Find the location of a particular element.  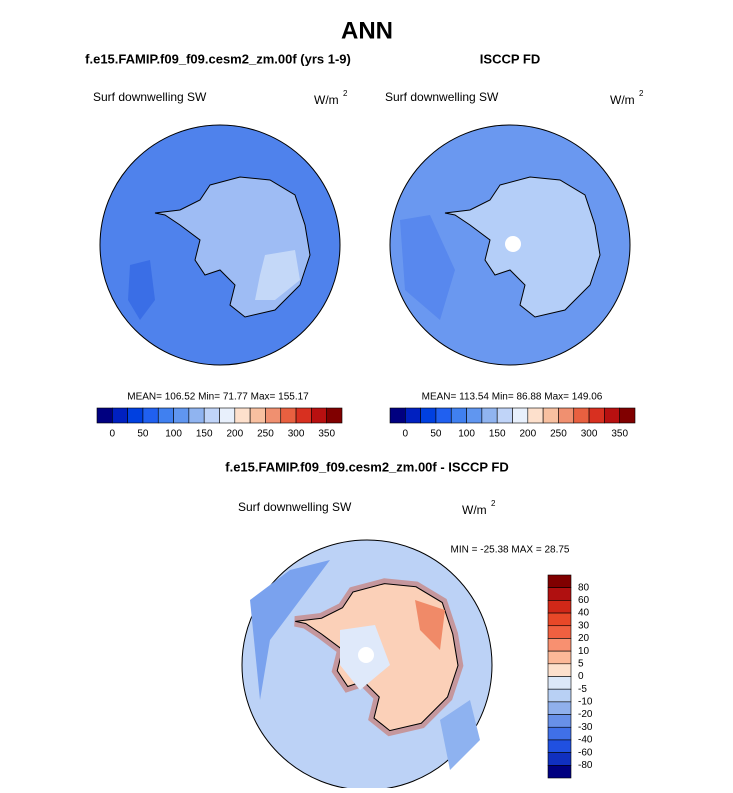

colorbar-label: 40 is located at coordinates (584, 613).